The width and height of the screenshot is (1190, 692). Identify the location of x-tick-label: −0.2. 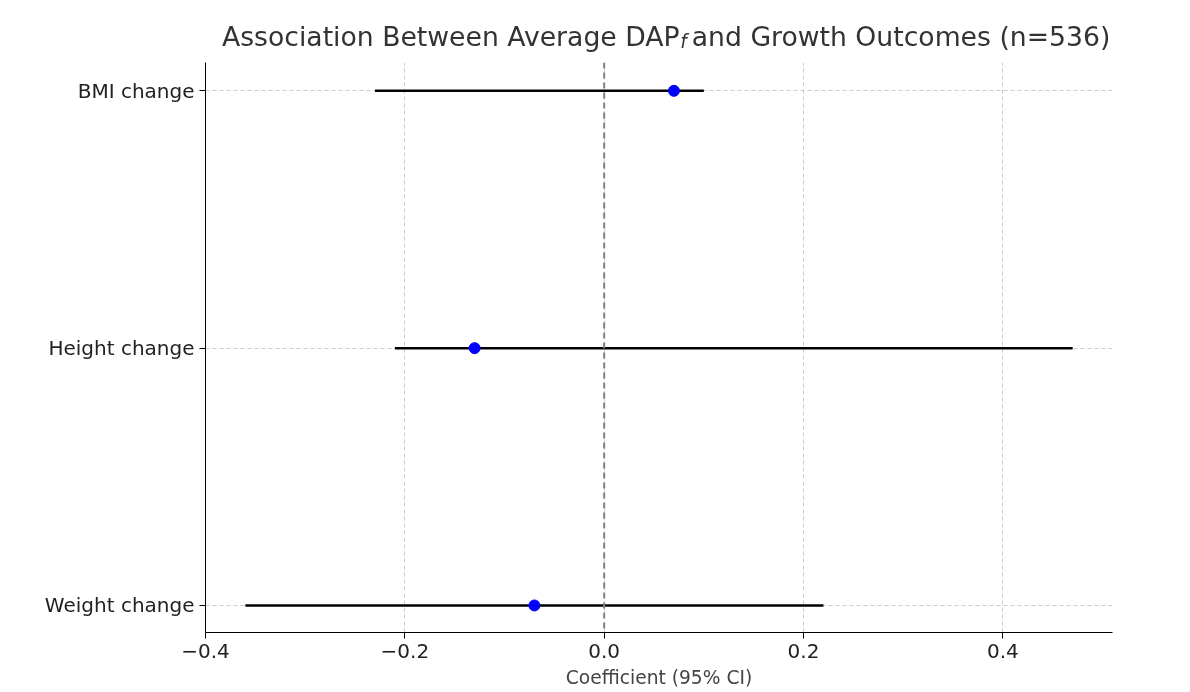
(405, 650).